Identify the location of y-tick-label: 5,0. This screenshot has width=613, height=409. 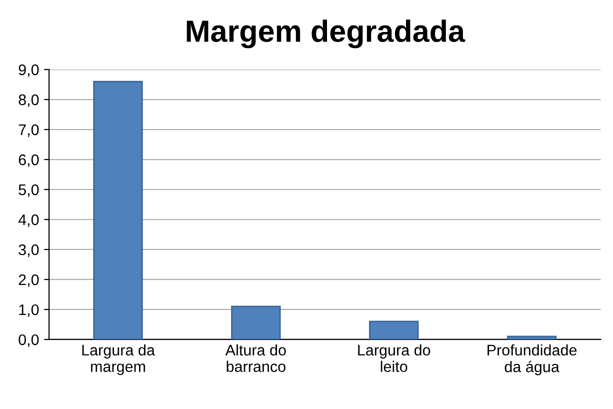
(28, 190).